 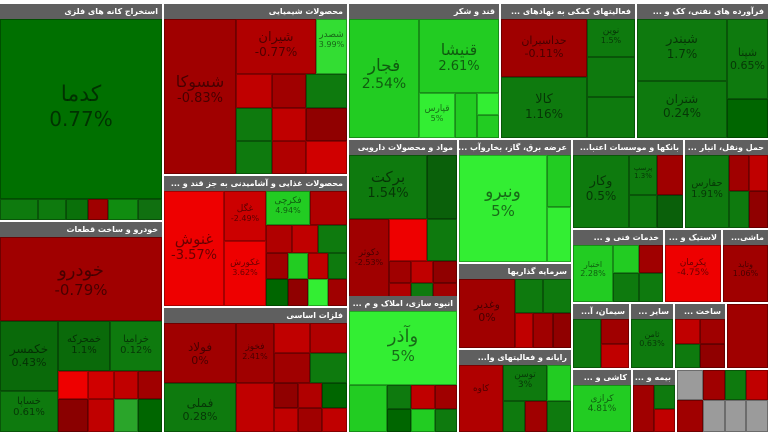 What do you see at coordinates (611, 38) in the screenshot?
I see `stock-tile: نوین 1.5%` at bounding box center [611, 38].